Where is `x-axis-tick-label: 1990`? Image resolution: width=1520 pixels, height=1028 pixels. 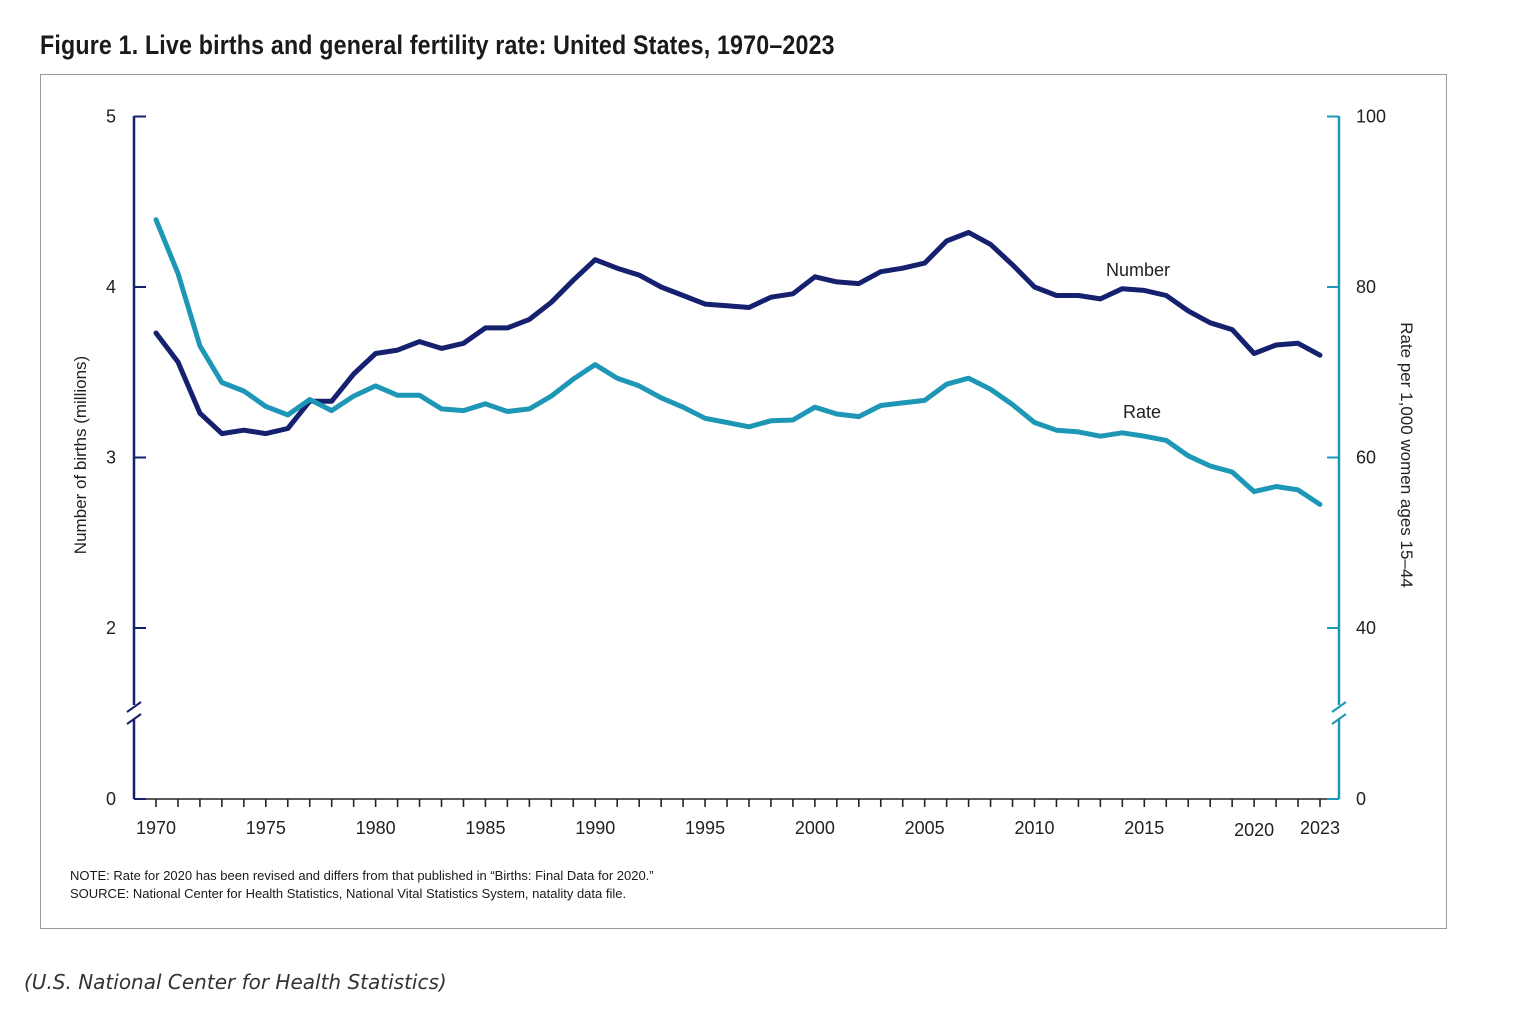
x-axis-tick-label: 1990 is located at coordinates (595, 828).